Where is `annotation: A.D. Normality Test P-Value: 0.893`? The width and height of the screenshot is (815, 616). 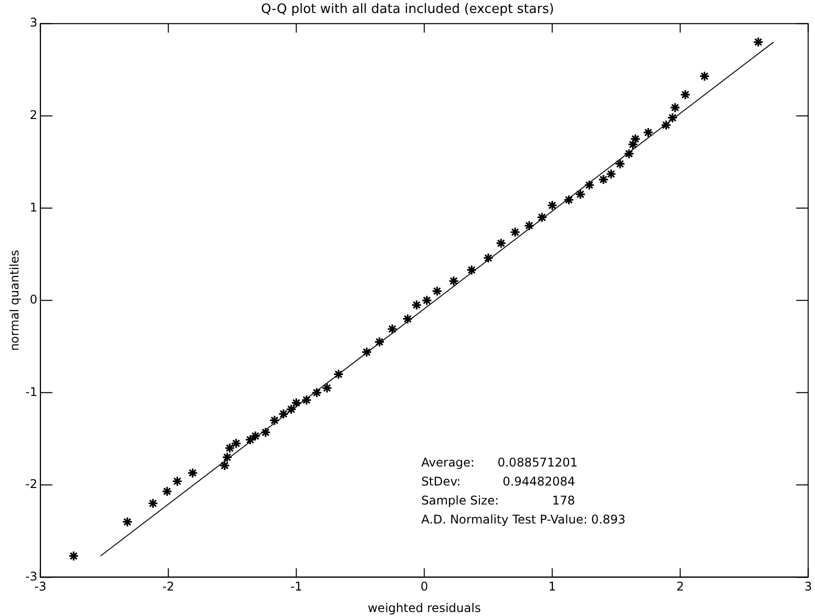
annotation: A.D. Normality Test P-Value: 0.893 is located at coordinates (523, 519).